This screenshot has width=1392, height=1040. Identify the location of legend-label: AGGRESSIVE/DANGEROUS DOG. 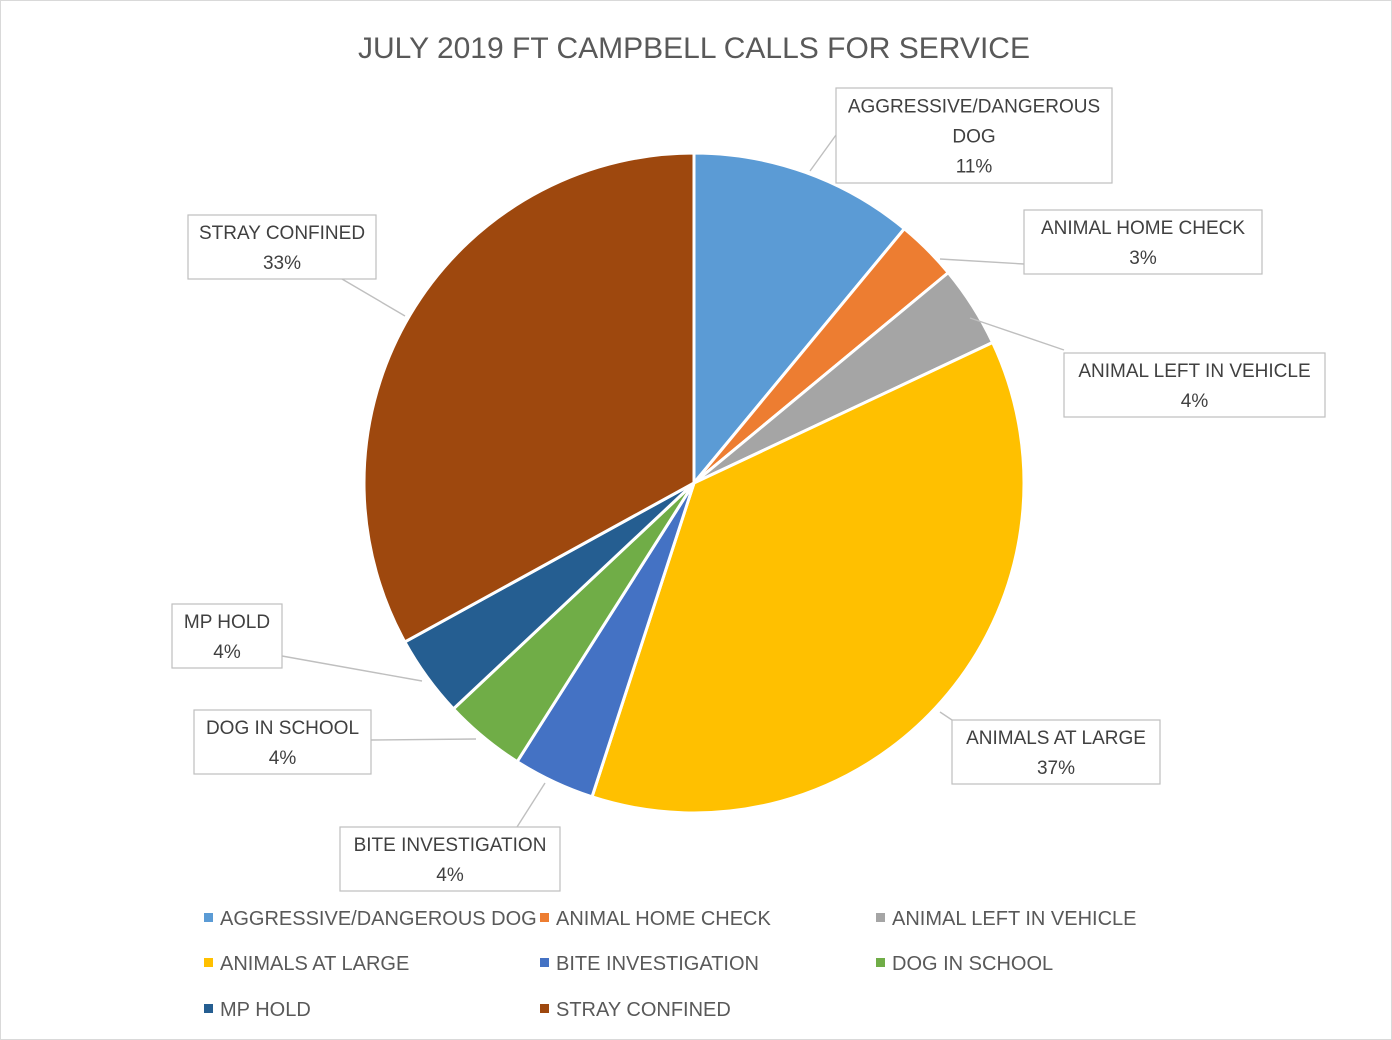
(378, 919).